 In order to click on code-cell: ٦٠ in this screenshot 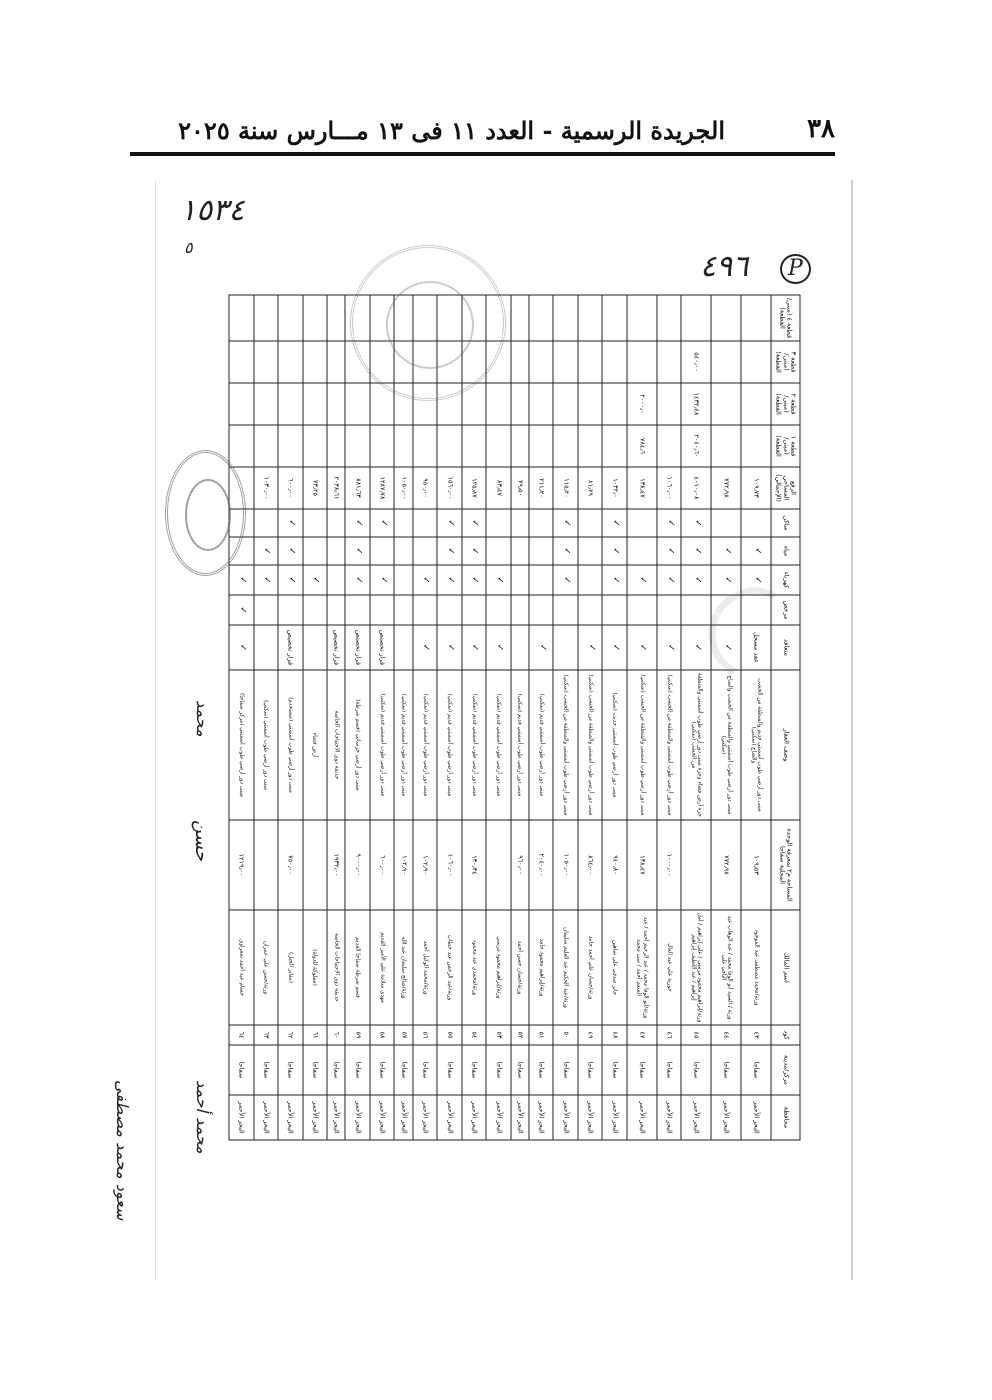, I will do `click(336, 1035)`.